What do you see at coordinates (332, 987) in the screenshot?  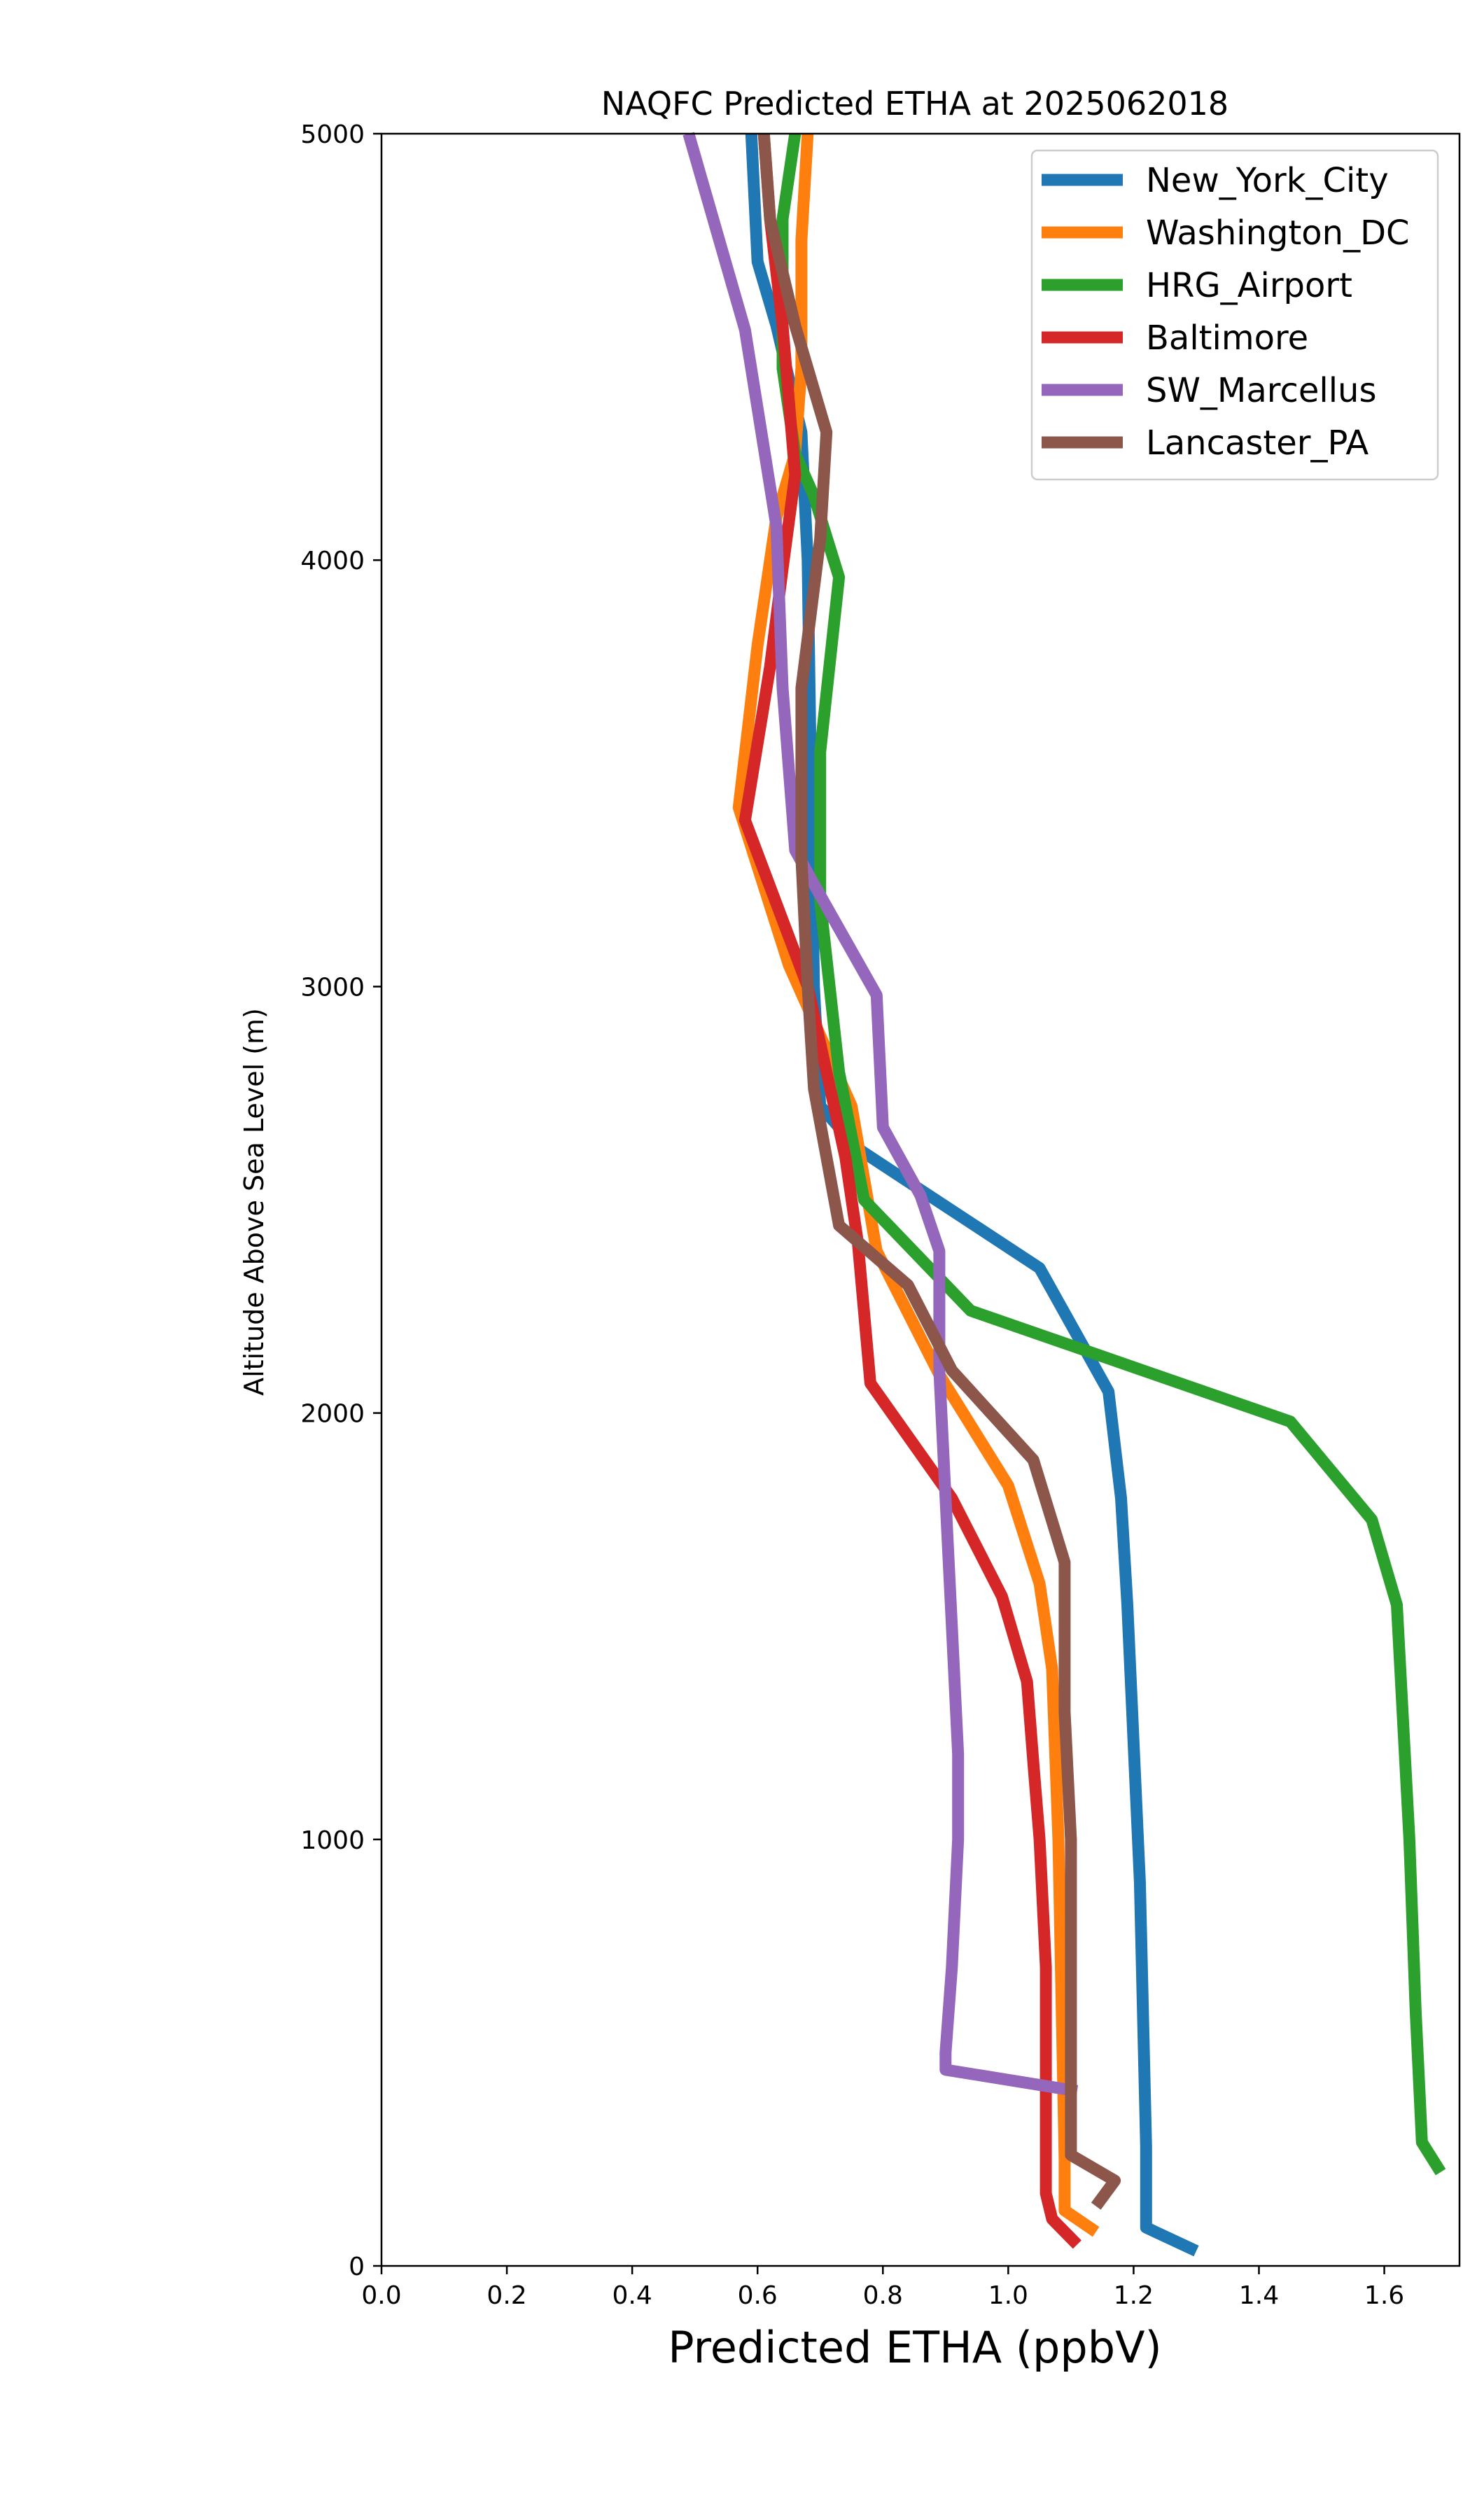 I see `y-tick-label: 3000` at bounding box center [332, 987].